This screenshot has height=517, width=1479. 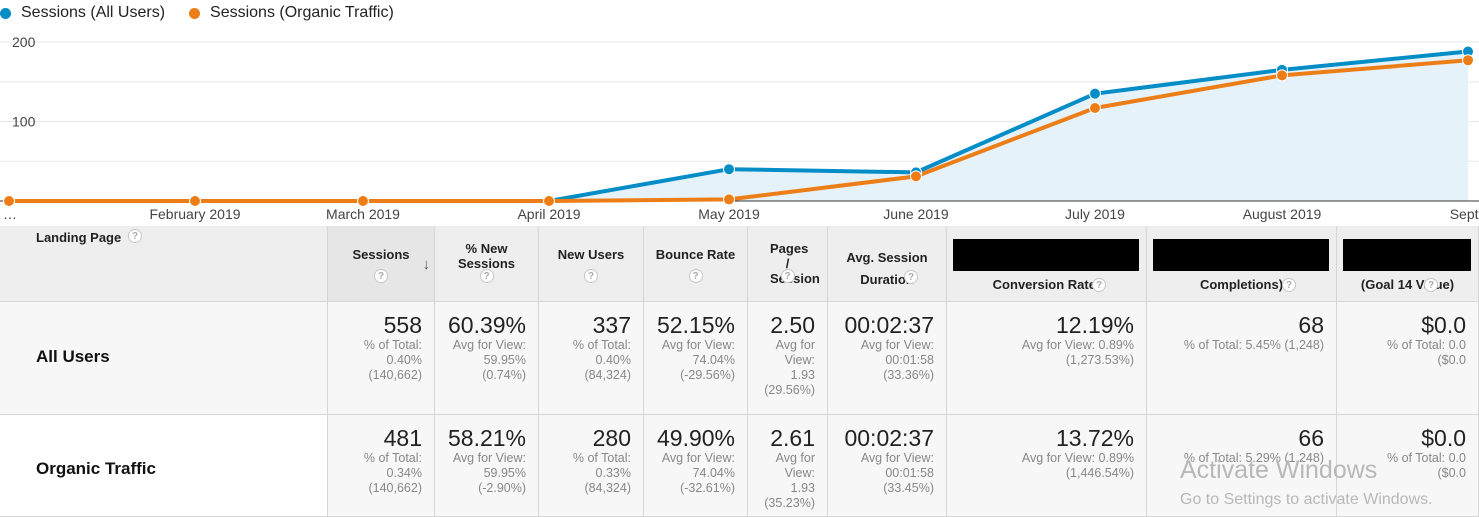 I want to click on metric-value: 13.72%, so click(x=1094, y=438).